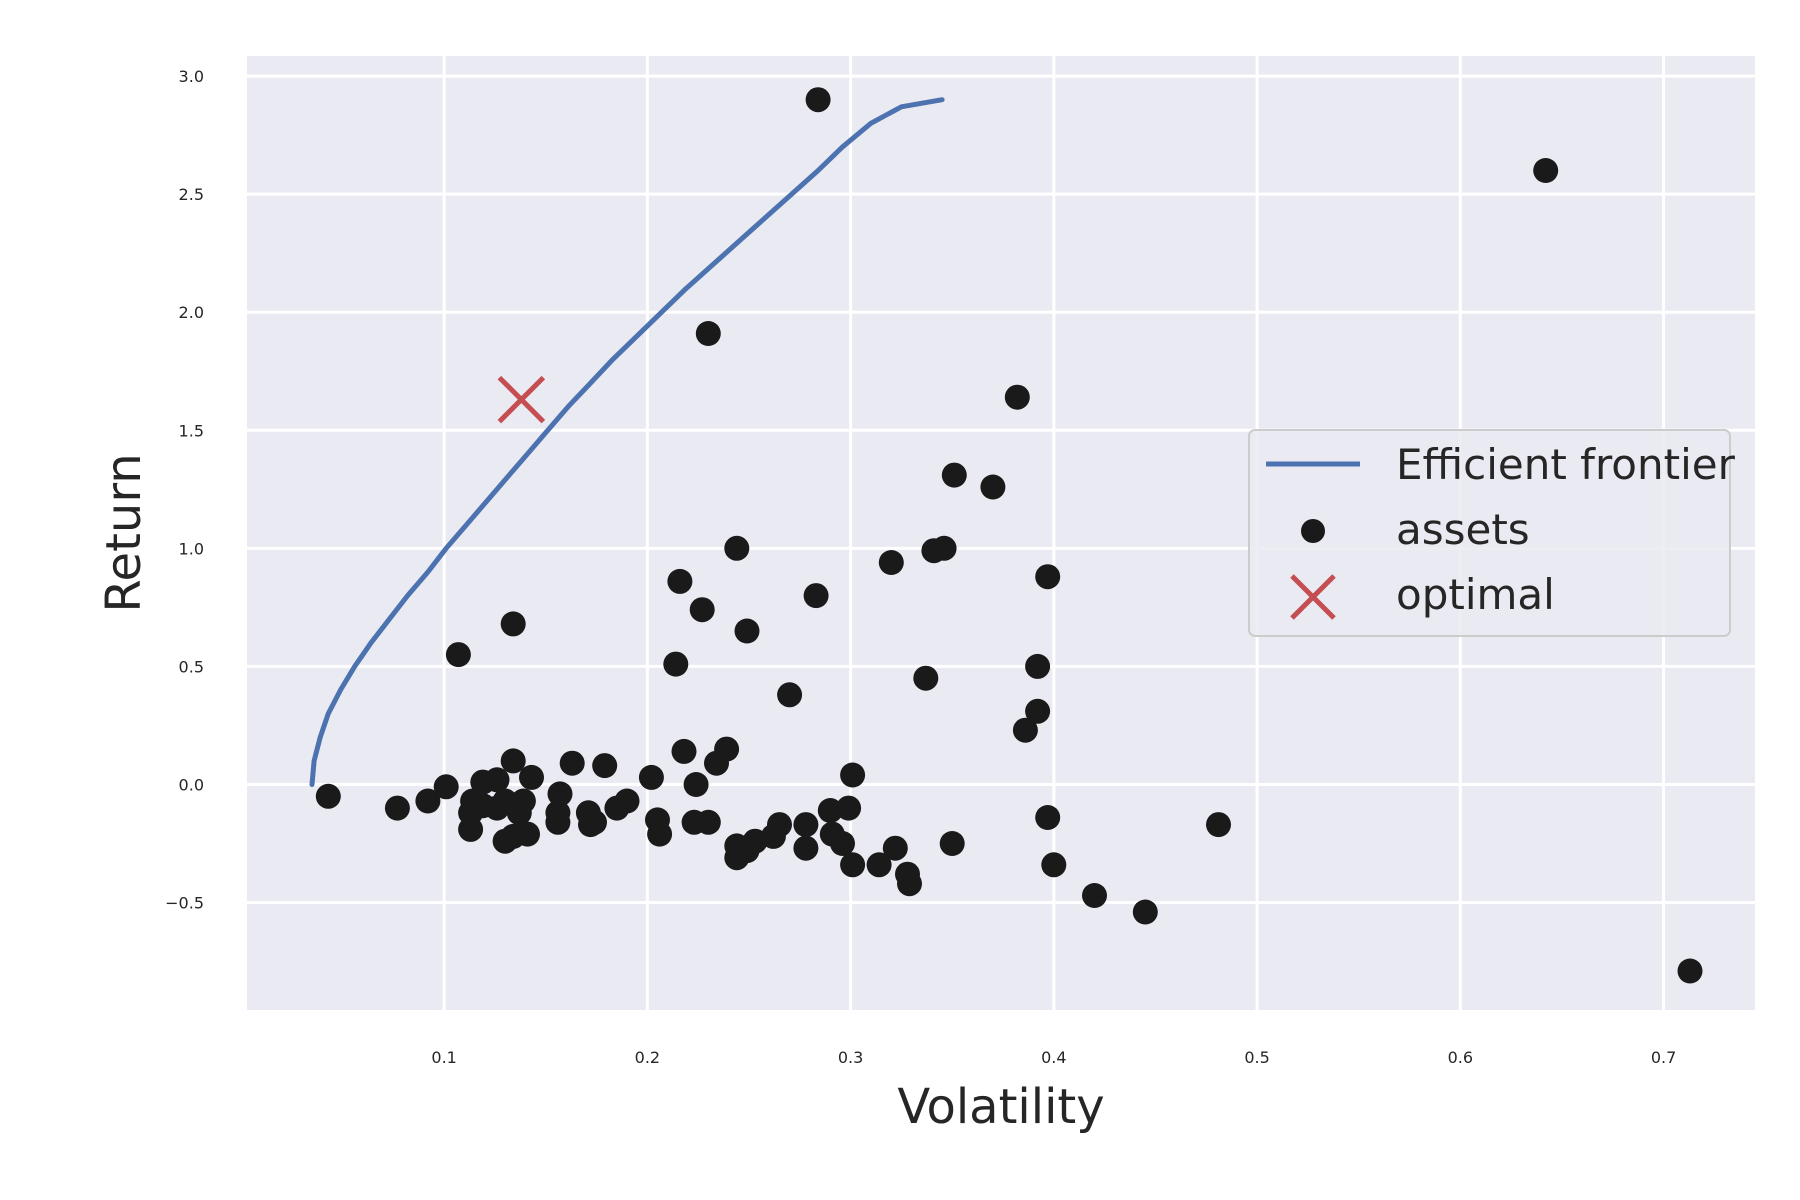  I want to click on y-tick-label: 0.0, so click(191, 784).